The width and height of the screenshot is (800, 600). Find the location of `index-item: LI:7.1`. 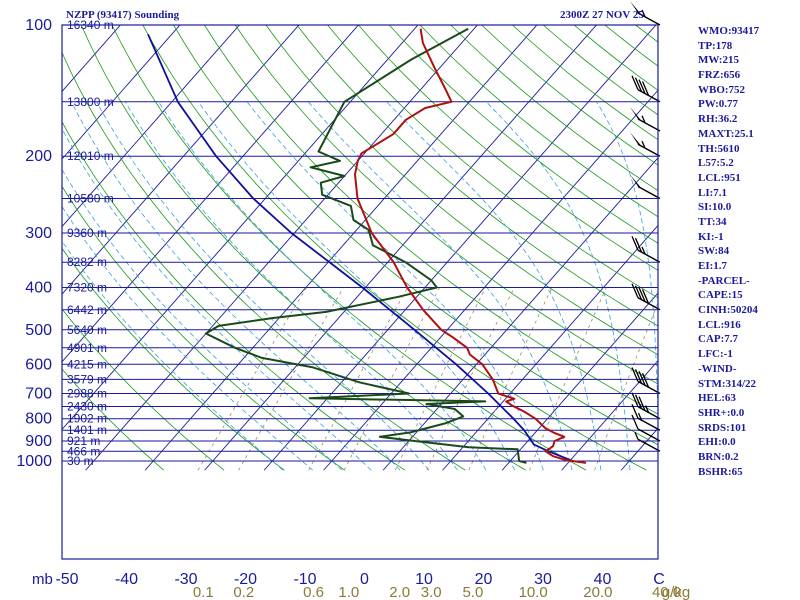

index-item: LI:7.1 is located at coordinates (713, 192).